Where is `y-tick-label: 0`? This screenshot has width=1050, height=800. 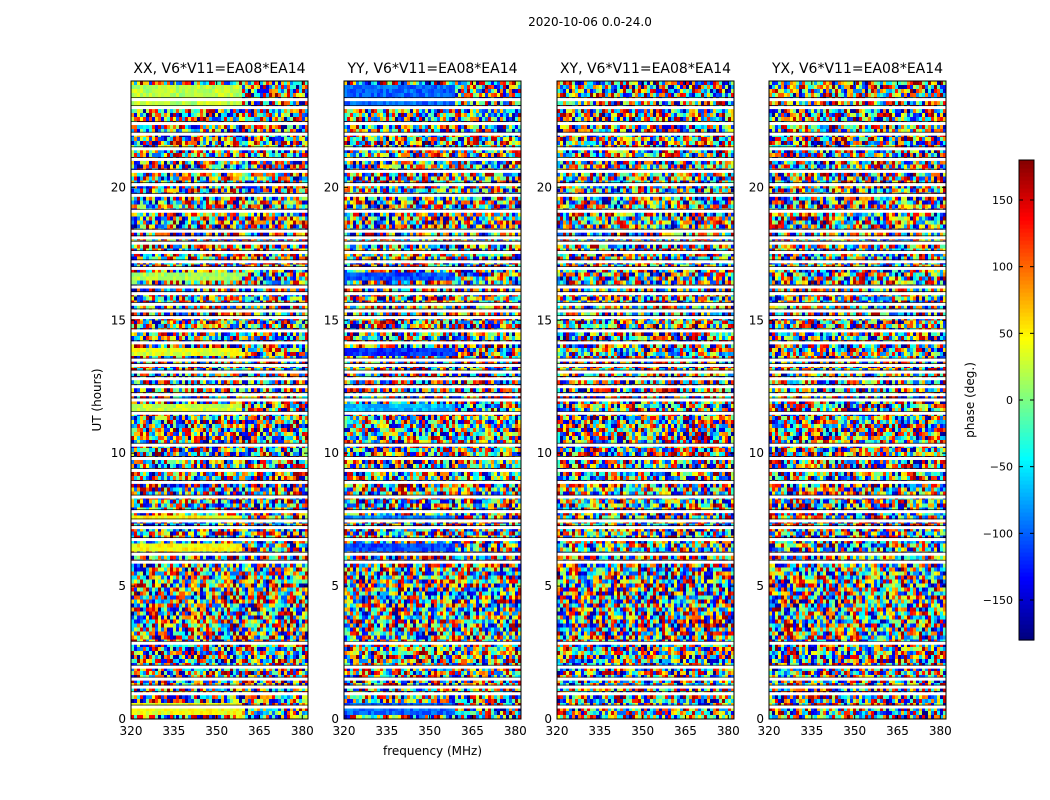
y-tick-label: 0 is located at coordinates (760, 719).